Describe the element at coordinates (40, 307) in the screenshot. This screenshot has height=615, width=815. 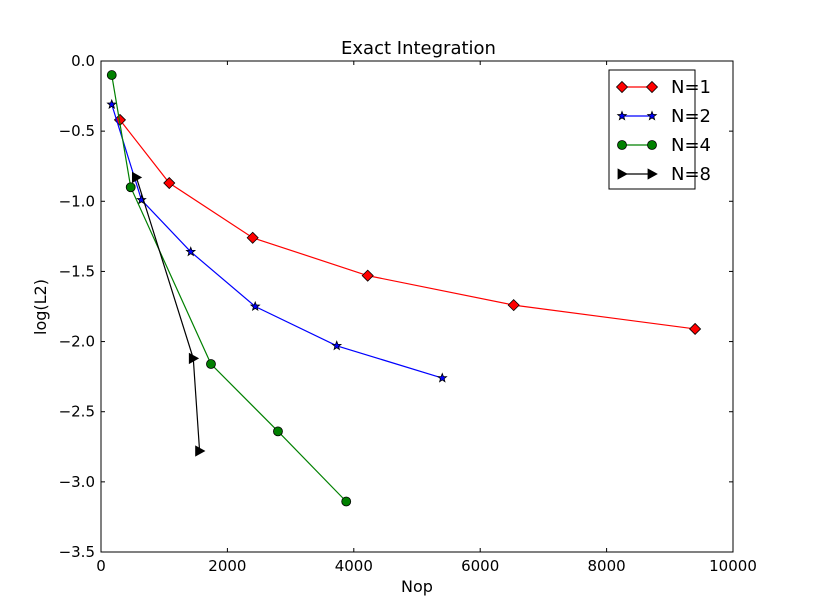
I see `y-axis-title: log(L2)` at that location.